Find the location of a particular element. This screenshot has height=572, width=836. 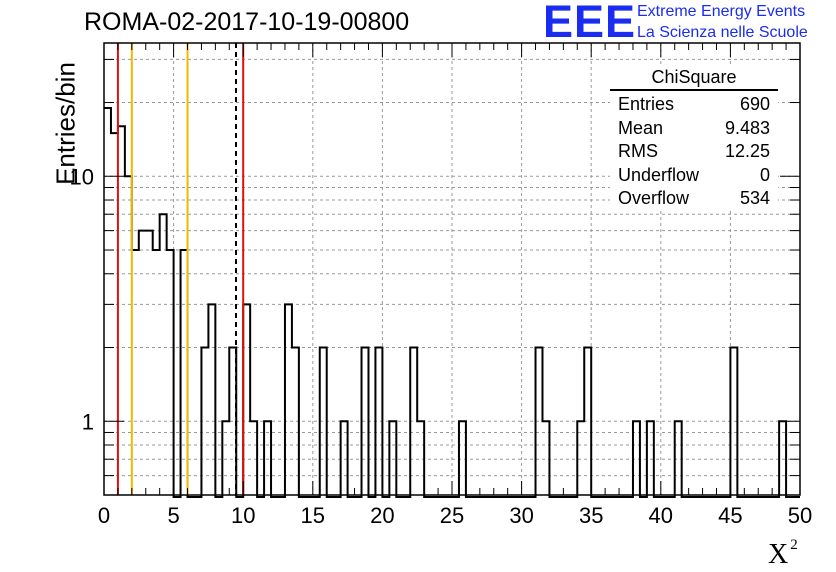

stats-label: Mean is located at coordinates (641, 127).